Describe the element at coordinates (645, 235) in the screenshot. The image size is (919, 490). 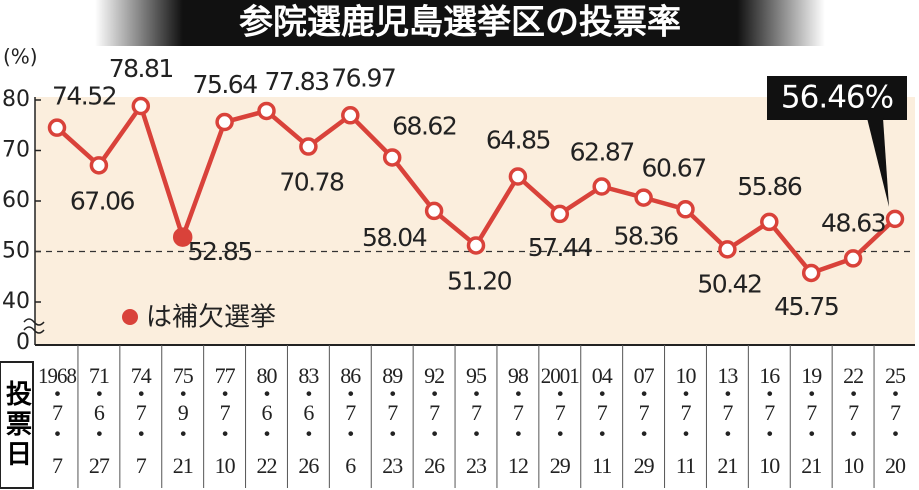
I see `data-label: 58.36` at that location.